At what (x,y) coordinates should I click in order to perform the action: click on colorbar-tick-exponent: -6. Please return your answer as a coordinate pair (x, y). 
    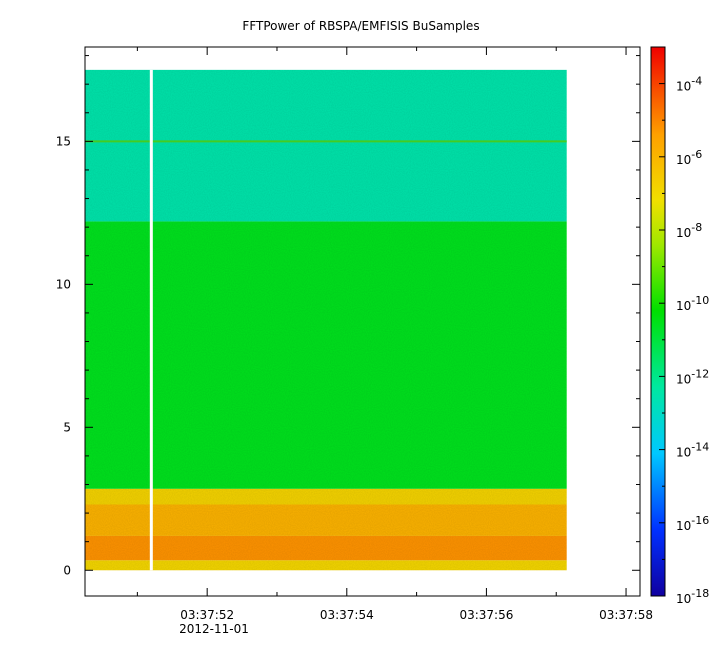
    Looking at the image, I should click on (696, 154).